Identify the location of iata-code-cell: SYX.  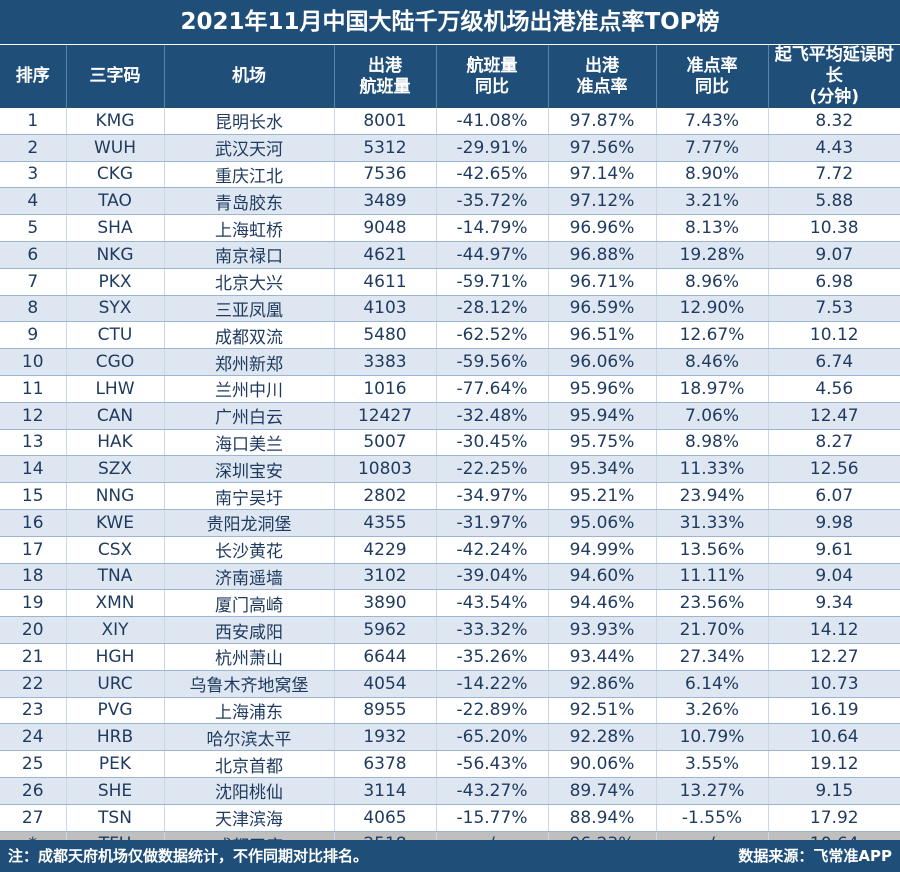
(115, 309).